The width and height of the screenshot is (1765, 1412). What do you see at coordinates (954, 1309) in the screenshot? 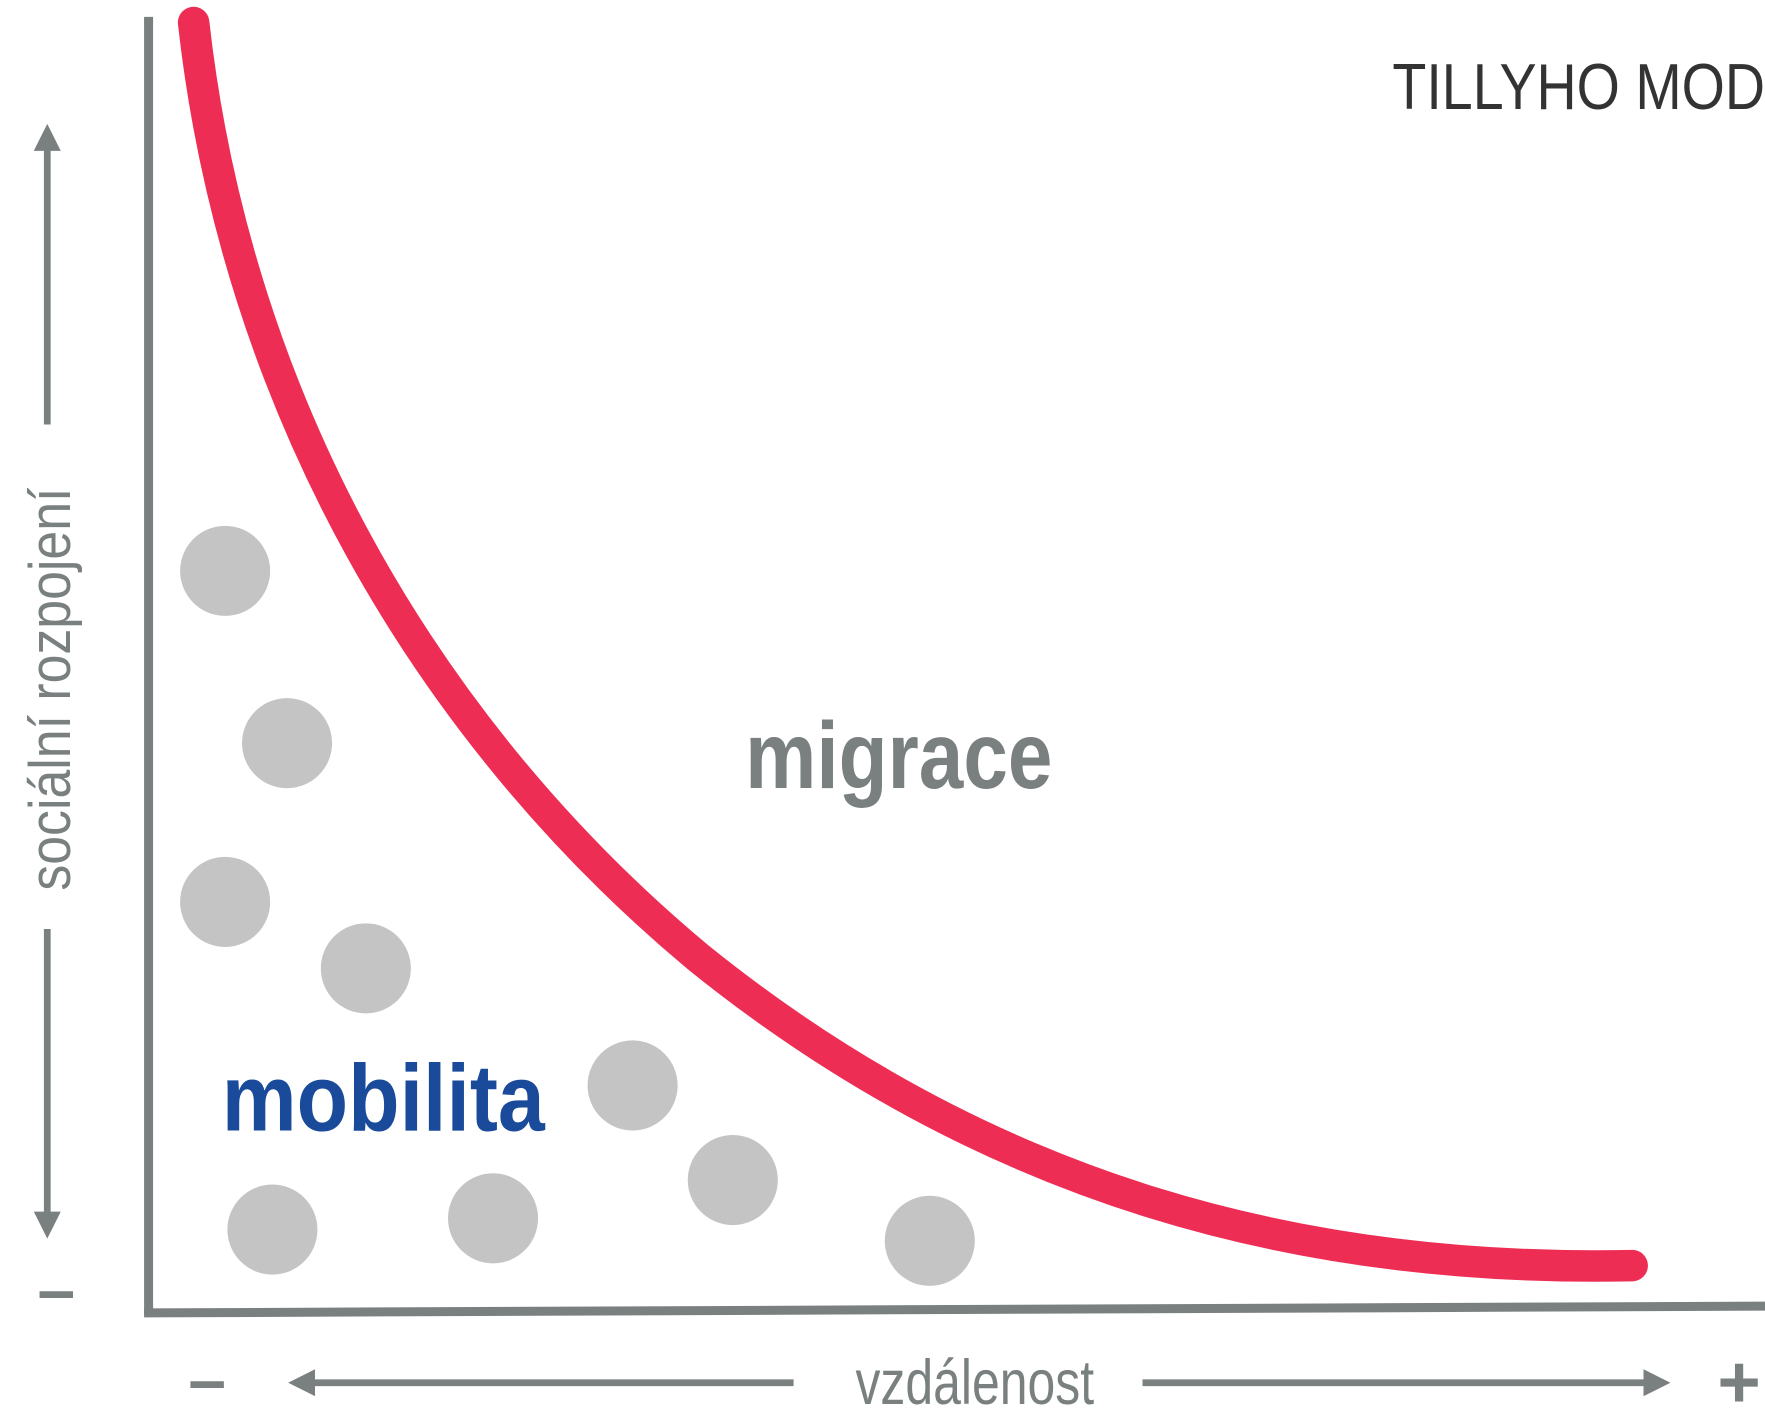
I see `x-axis-line` at bounding box center [954, 1309].